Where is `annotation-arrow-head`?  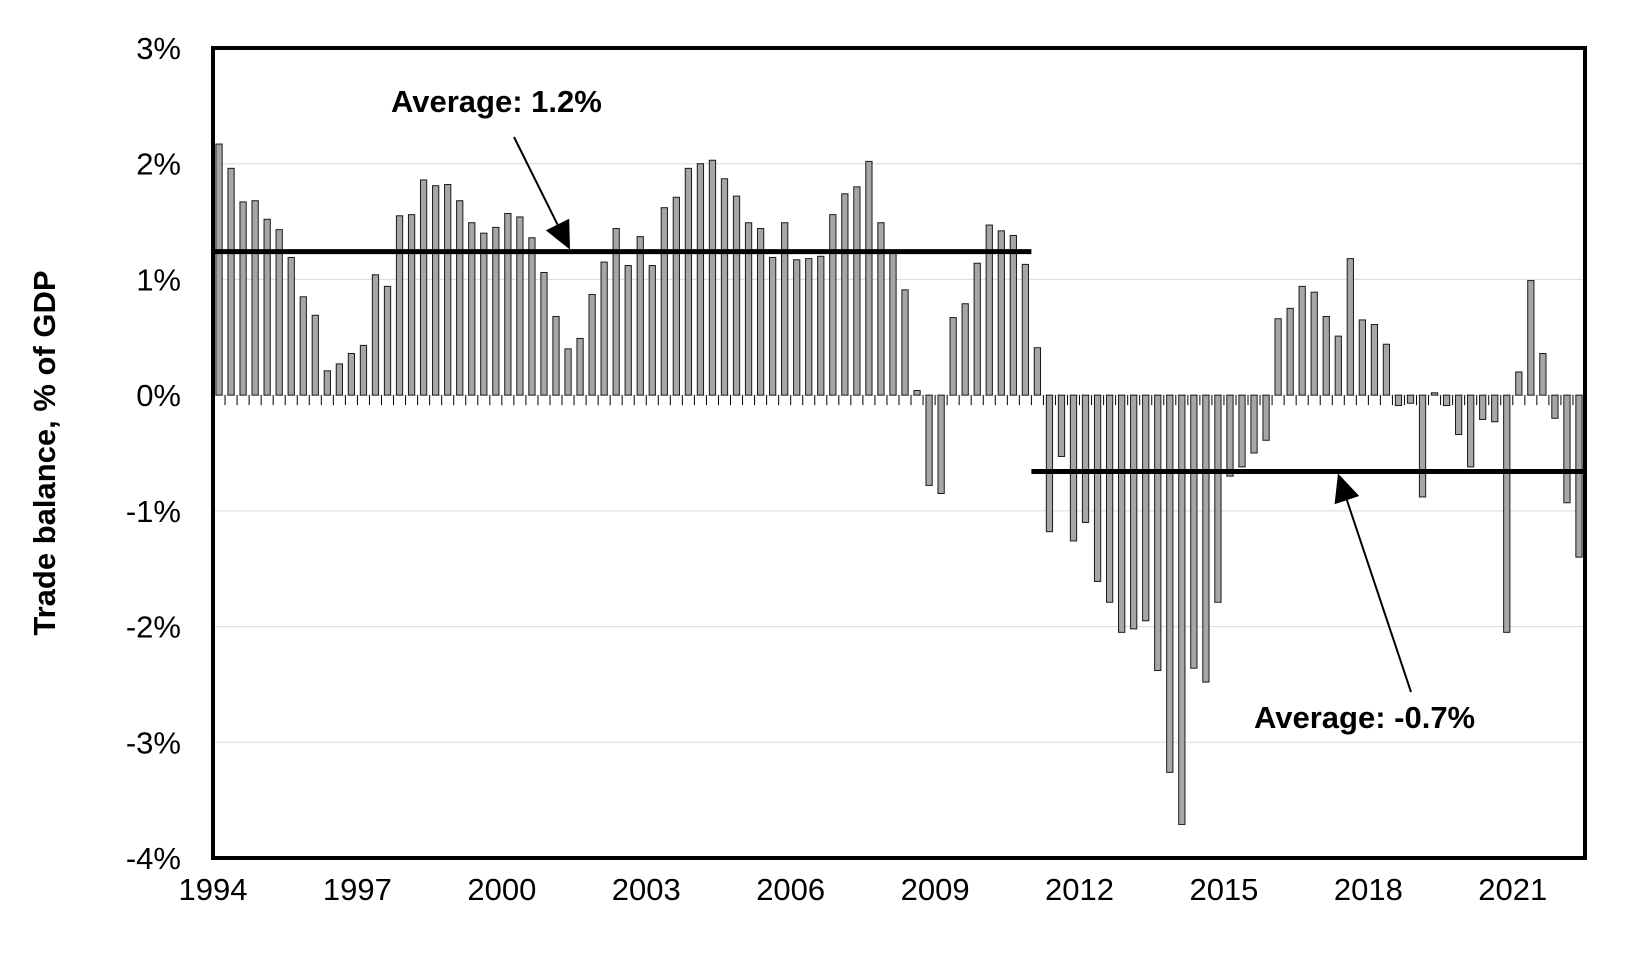
annotation-arrow-head is located at coordinates (1347, 489).